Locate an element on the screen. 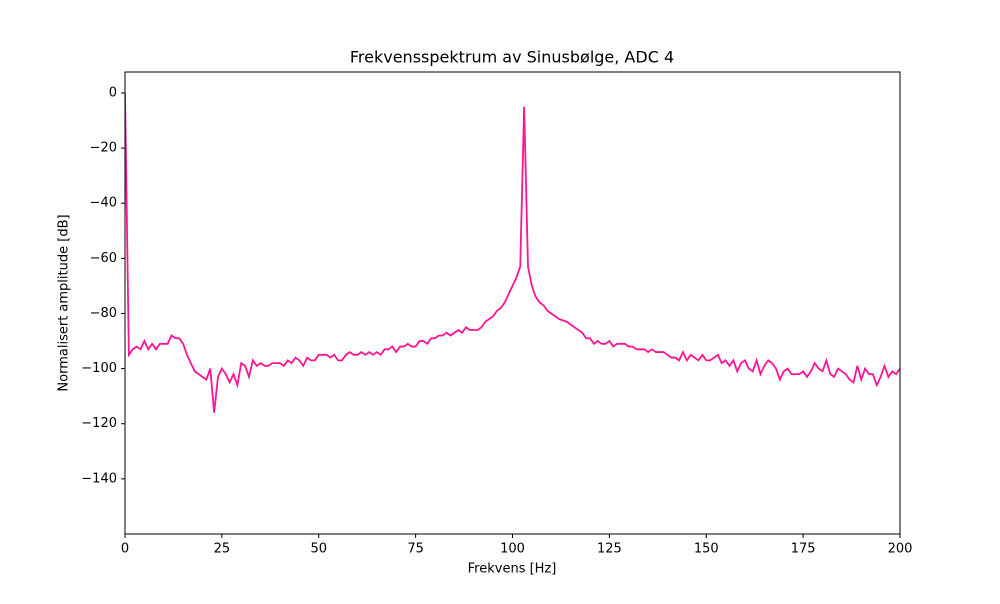 This screenshot has height=604, width=1000. x-tick-label: 0 is located at coordinates (125, 549).